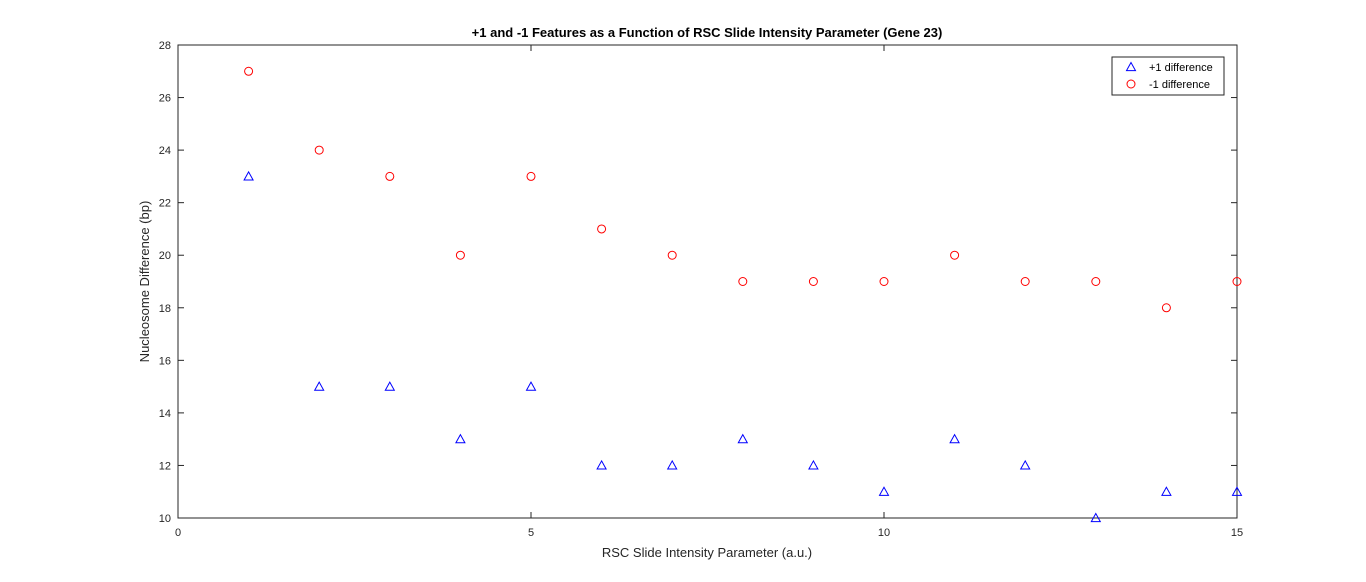  What do you see at coordinates (165, 204) in the screenshot?
I see `y-tick-label: 22` at bounding box center [165, 204].